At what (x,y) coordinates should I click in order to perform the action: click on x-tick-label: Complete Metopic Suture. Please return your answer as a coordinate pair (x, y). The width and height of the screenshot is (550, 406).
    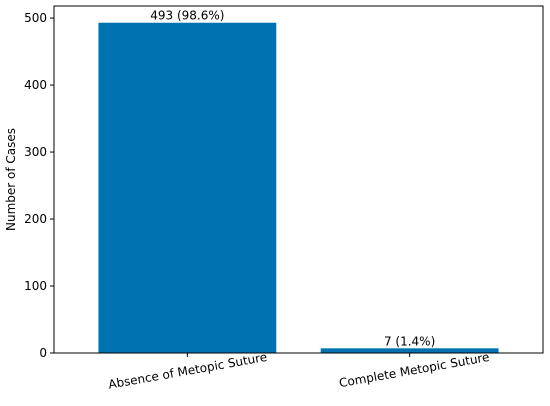
    Looking at the image, I should click on (414, 370).